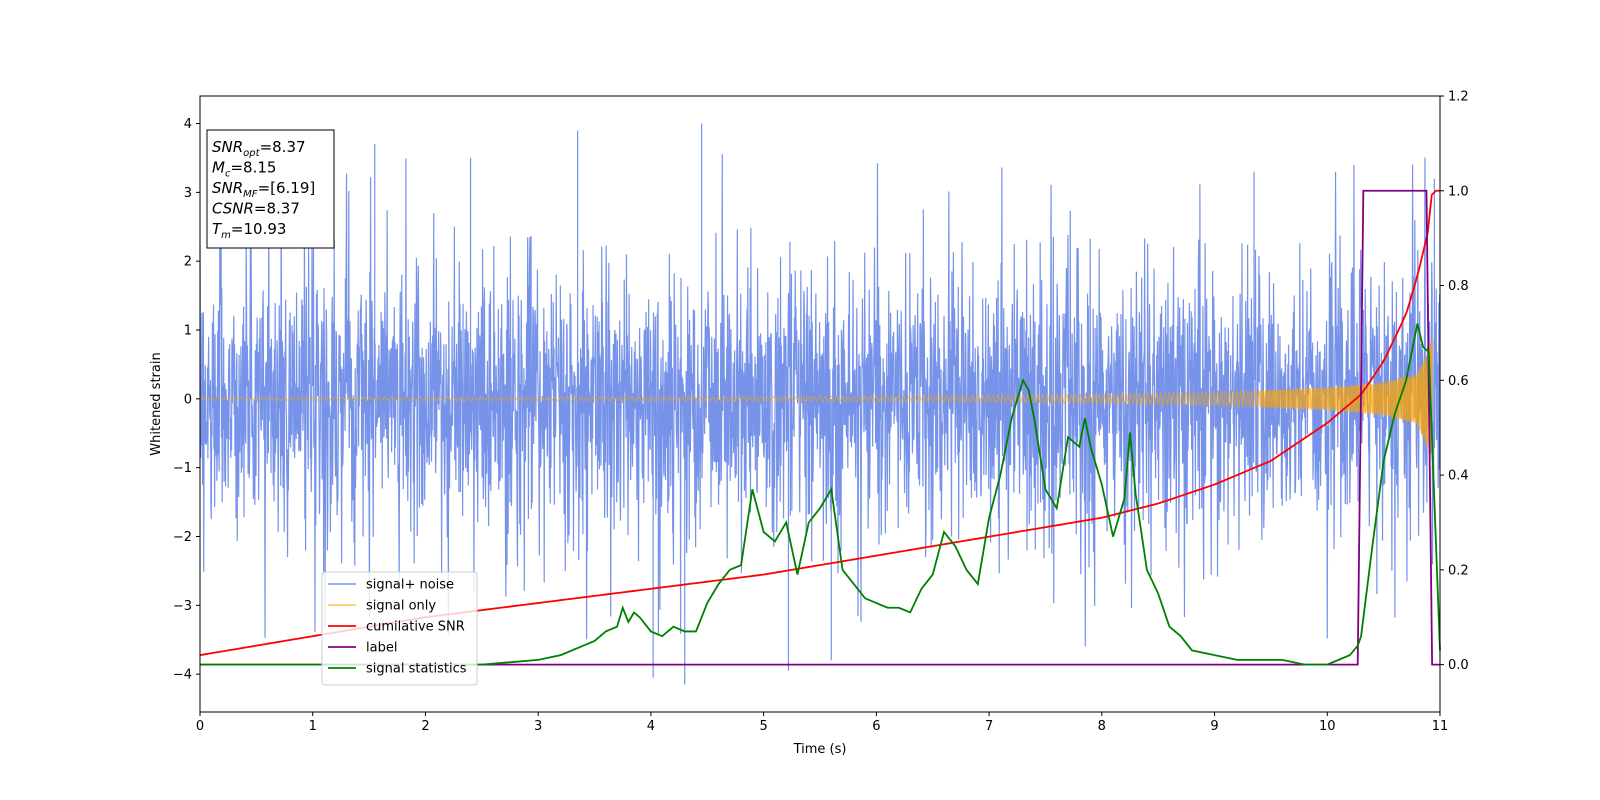  Describe the element at coordinates (233, 209) in the screenshot. I see `annotation-symbol: CSNR` at that location.